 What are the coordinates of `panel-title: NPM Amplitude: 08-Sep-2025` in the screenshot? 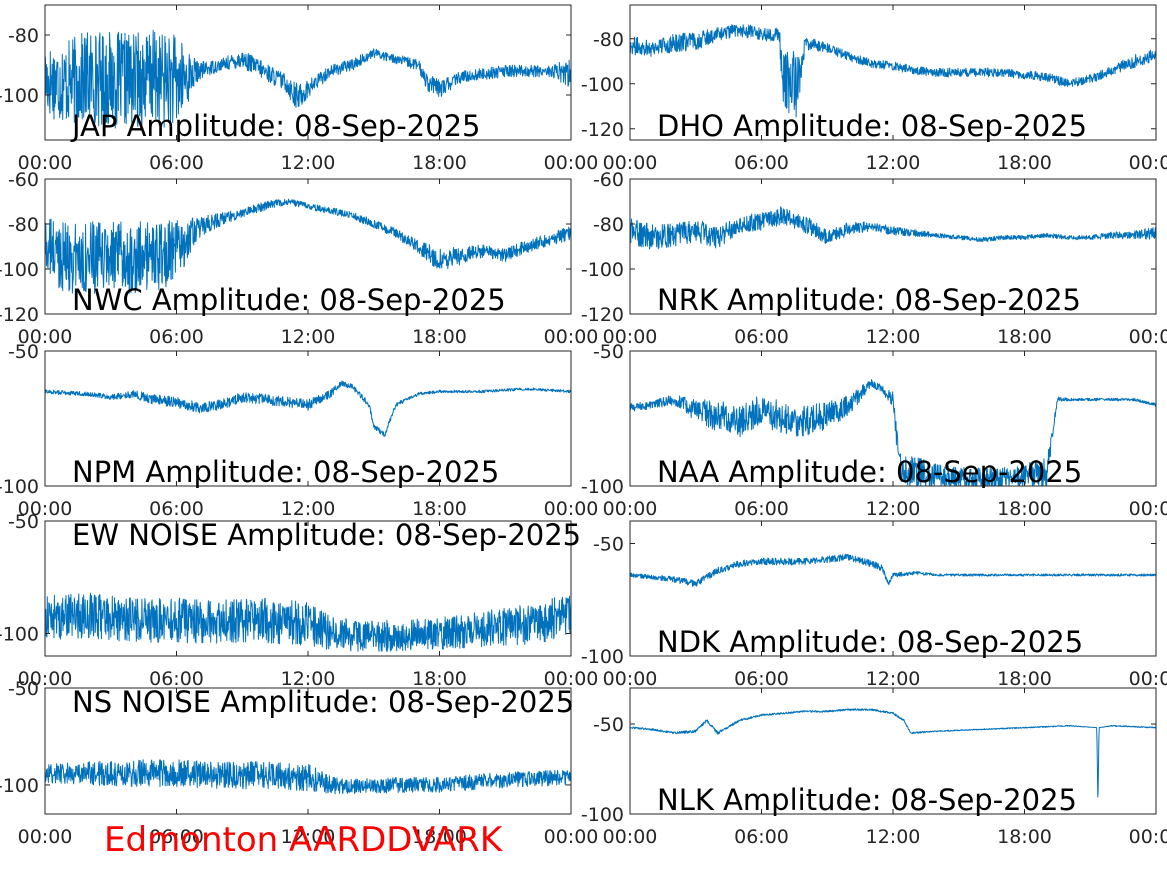 It's located at (285, 472).